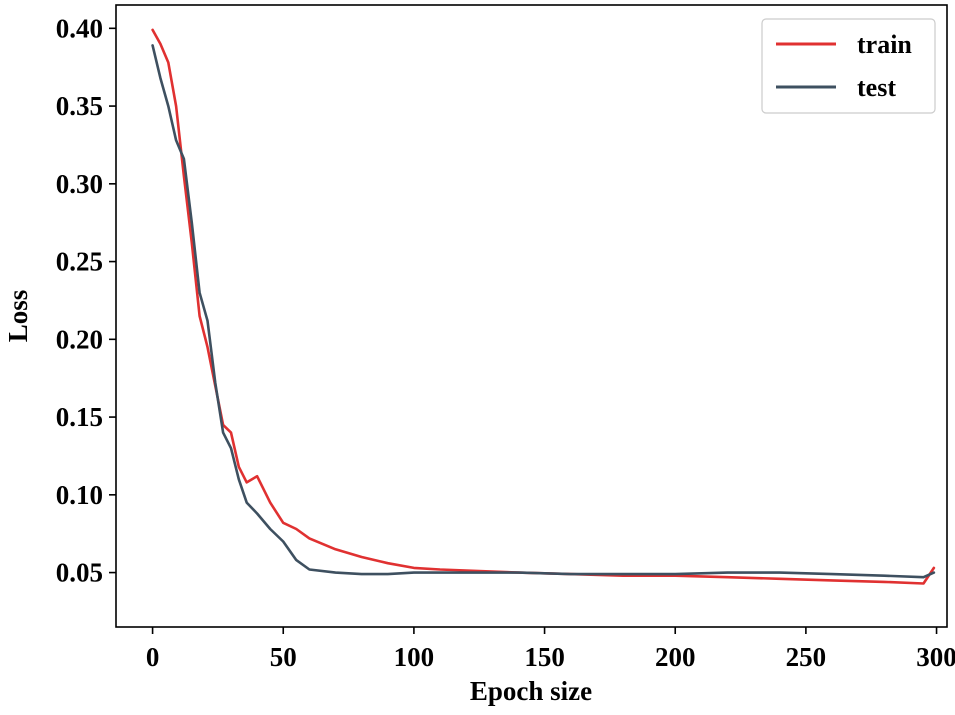  Describe the element at coordinates (531, 691) in the screenshot. I see `x-axis-label: Epoch size` at that location.